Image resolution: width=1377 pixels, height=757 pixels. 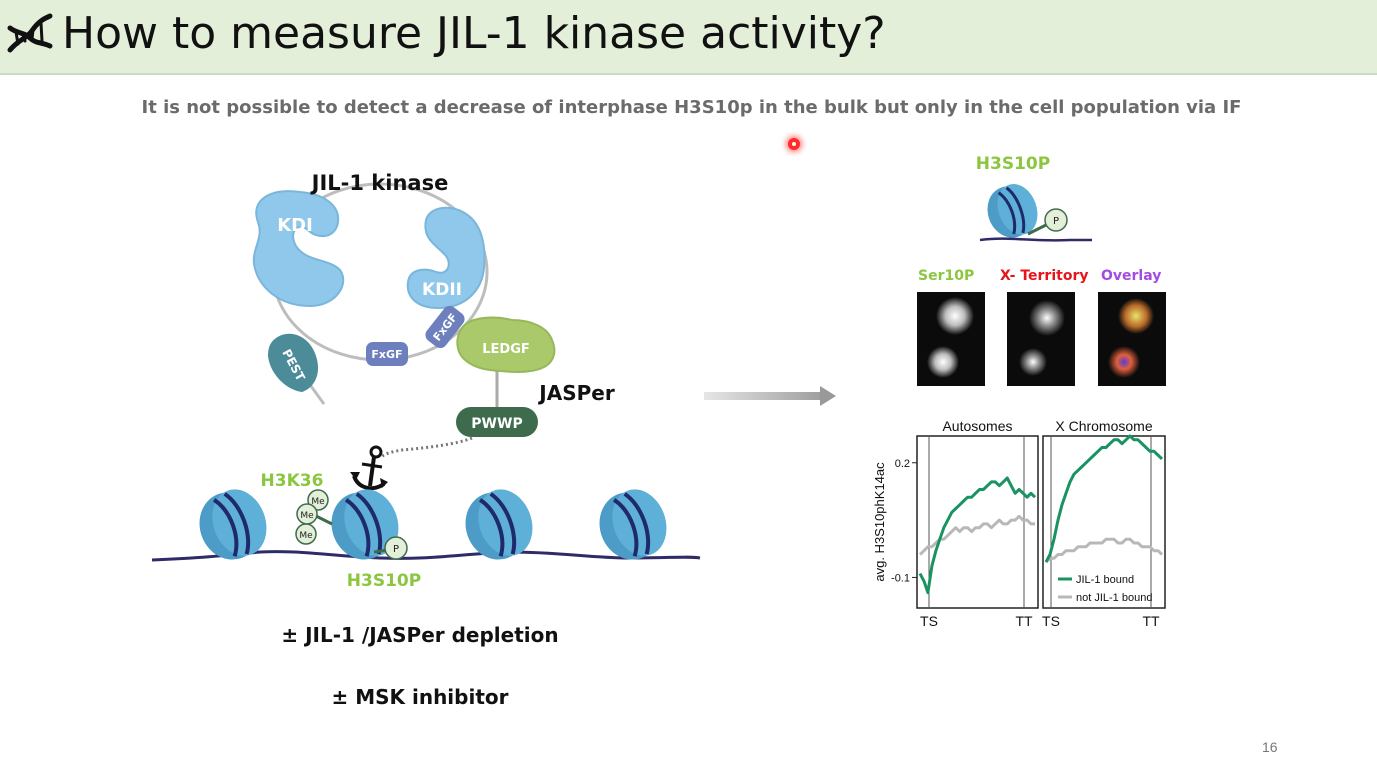 I want to click on series-line-jil-1-bound-x-chromosome, so click(x=1104, y=498).